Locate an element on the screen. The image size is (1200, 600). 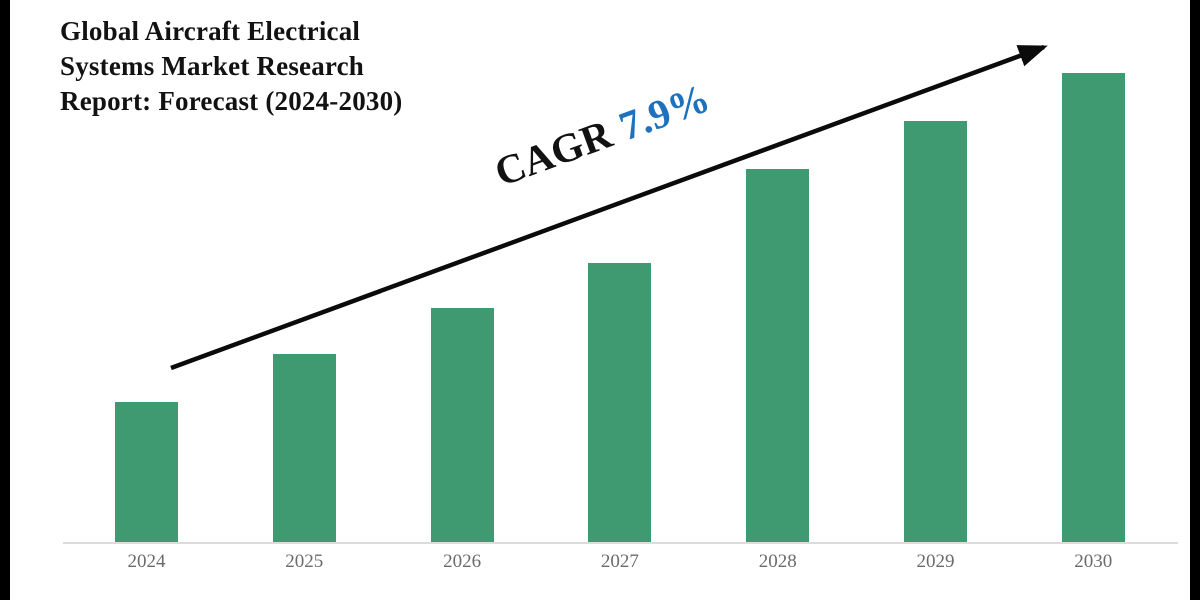
x-axis-label-2027: 2027 is located at coordinates (619, 561).